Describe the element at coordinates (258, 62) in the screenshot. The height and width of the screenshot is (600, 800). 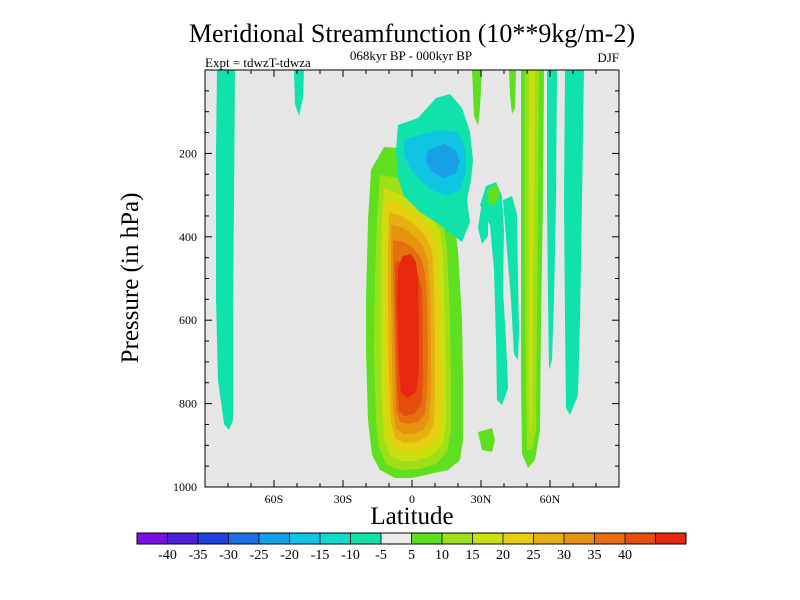
I see `experiment-label: Expt = tdwzT-tdwza` at that location.